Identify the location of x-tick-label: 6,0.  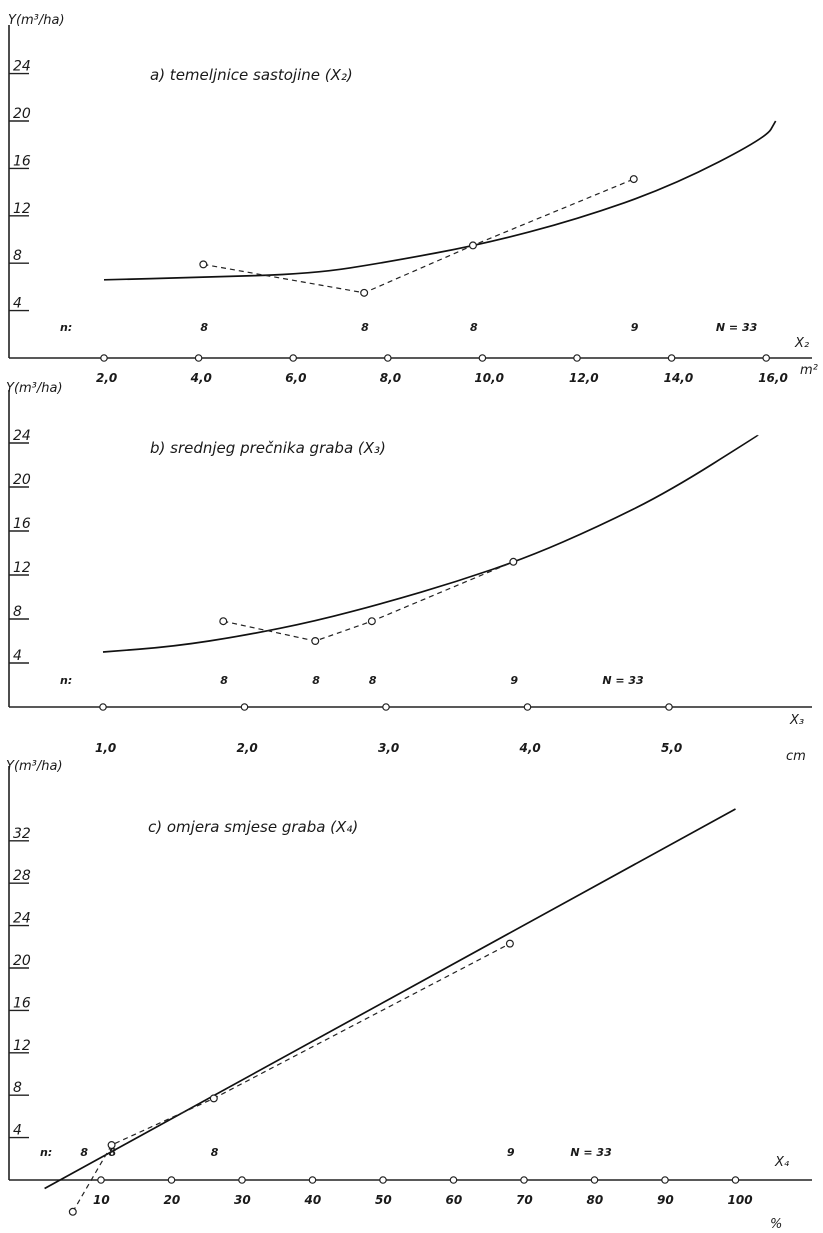
(295, 378).